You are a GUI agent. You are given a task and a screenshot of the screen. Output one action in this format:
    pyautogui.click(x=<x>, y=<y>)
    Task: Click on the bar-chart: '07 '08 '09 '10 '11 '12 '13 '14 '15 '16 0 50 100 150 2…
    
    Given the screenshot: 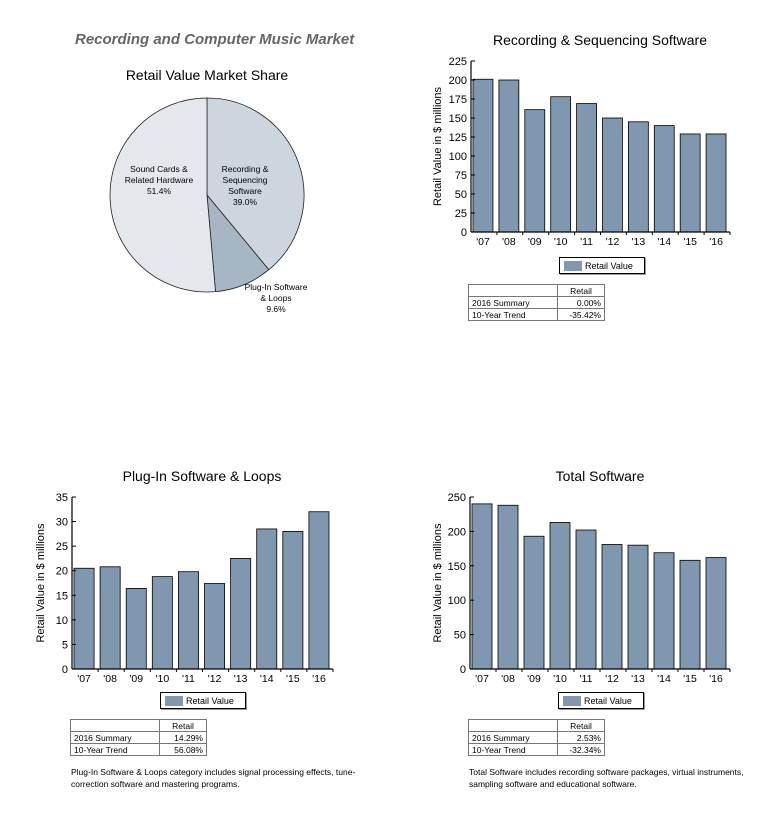 What is the action you would take?
    pyautogui.click(x=581, y=588)
    